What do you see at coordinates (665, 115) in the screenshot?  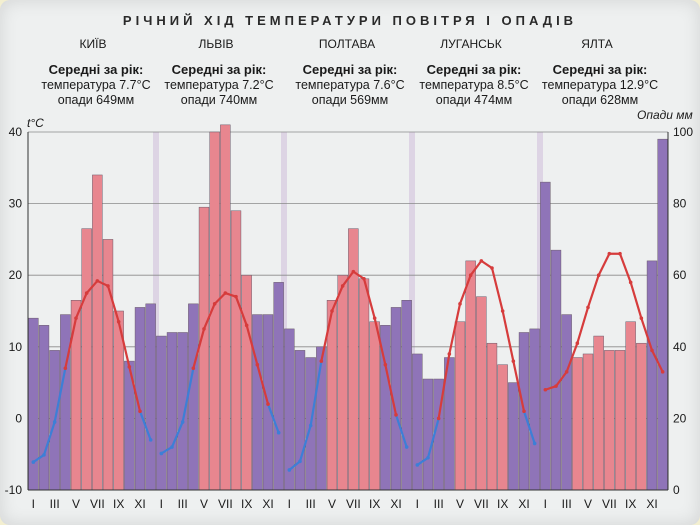 I see `right-axis-label: Опади мм` at bounding box center [665, 115].